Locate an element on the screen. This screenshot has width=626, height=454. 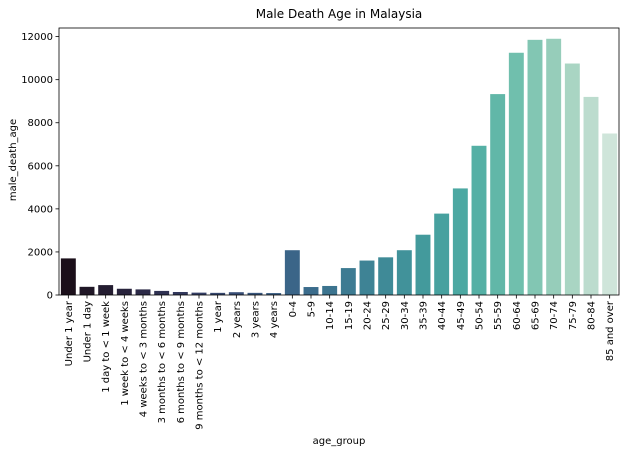
x-tick-label: 15-19 is located at coordinates (349, 315).